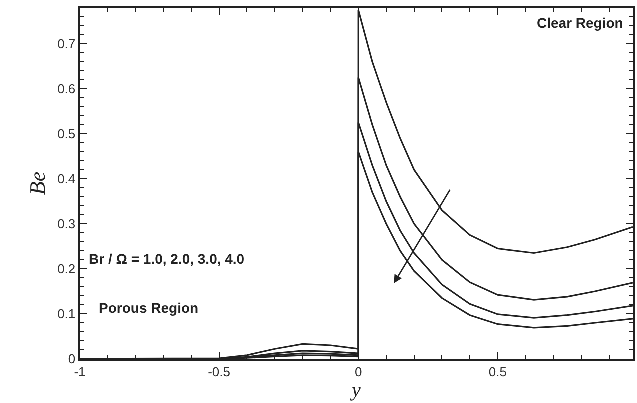 The height and width of the screenshot is (403, 637). What do you see at coordinates (67, 314) in the screenshot?
I see `y-tick-label: 0.1` at bounding box center [67, 314].